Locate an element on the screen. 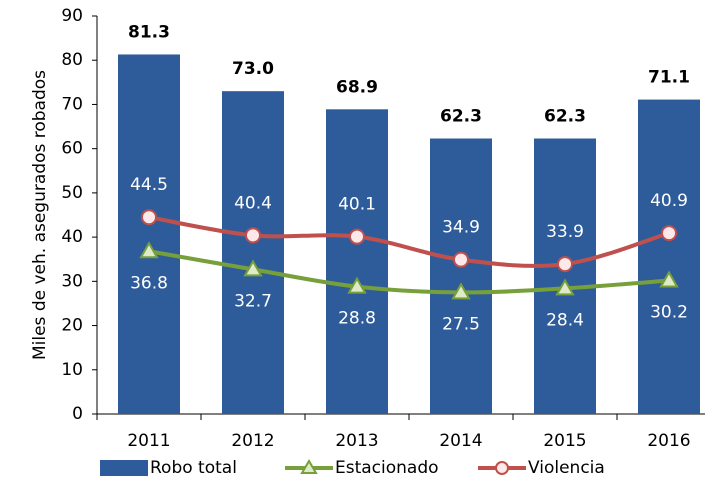 Image resolution: width=707 pixels, height=484 pixels. legend-label: Estacionado is located at coordinates (387, 468).